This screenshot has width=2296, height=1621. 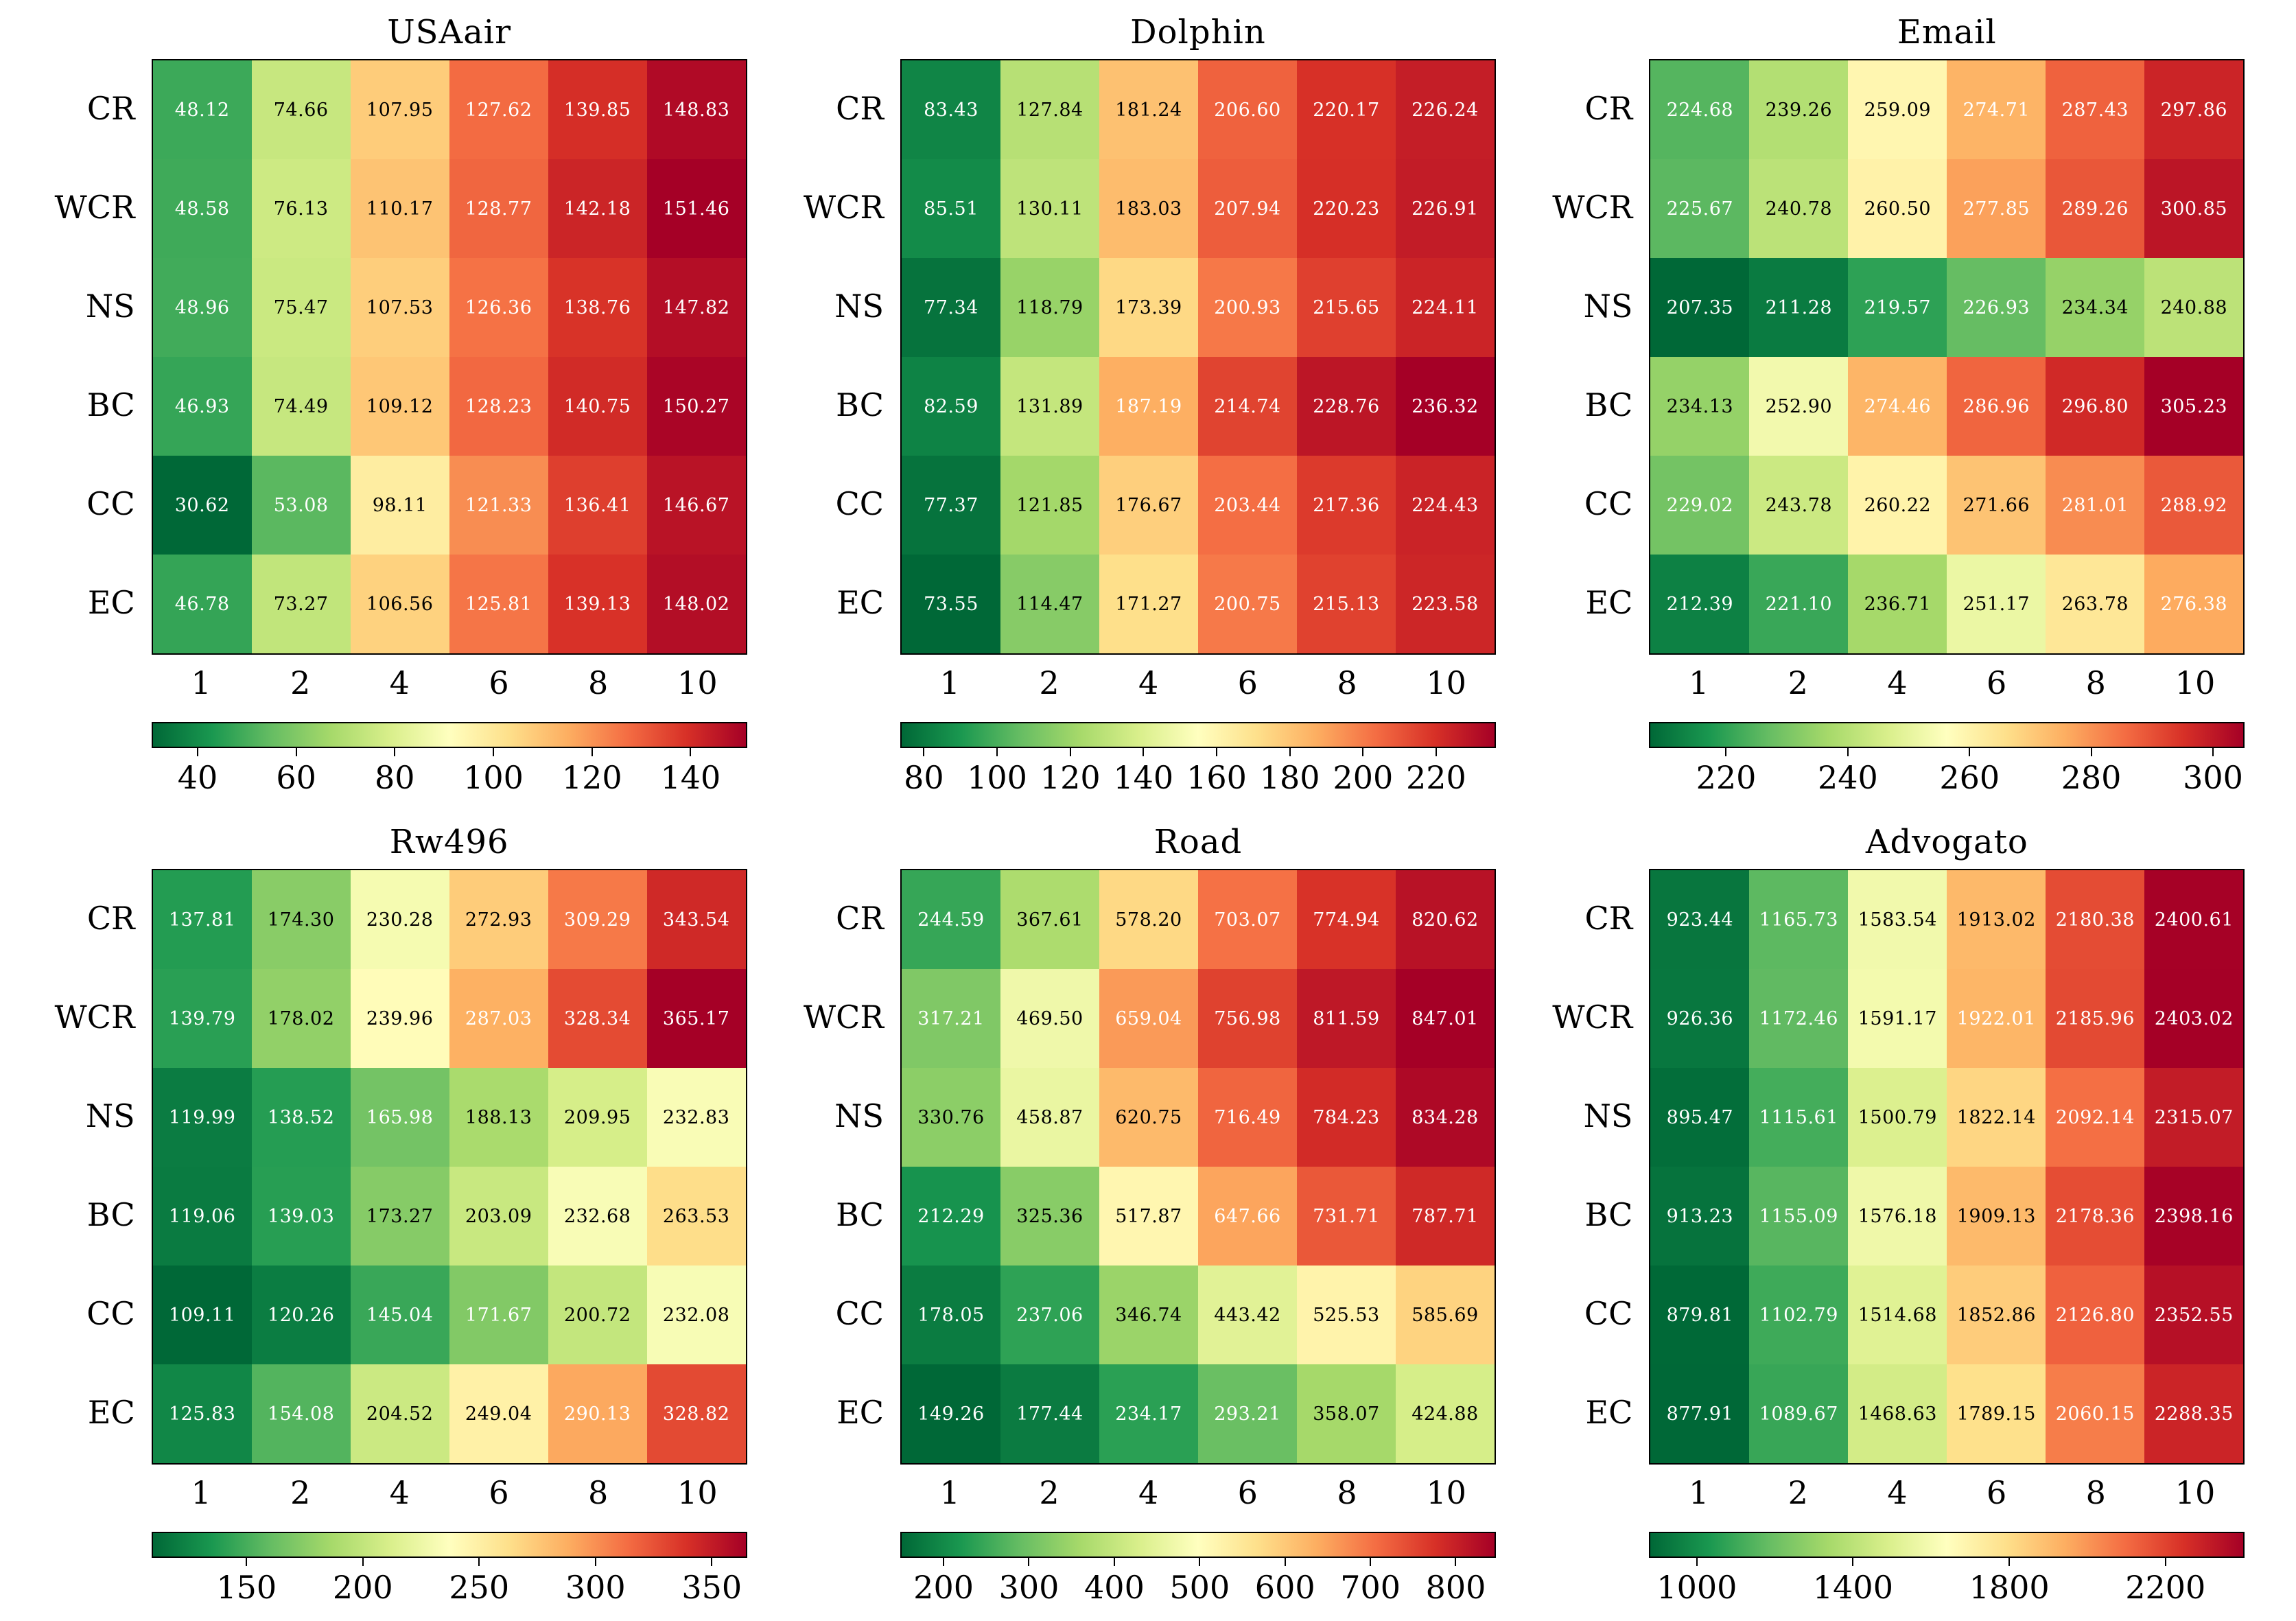 I want to click on heatmap-cell: 147.82, so click(x=696, y=307).